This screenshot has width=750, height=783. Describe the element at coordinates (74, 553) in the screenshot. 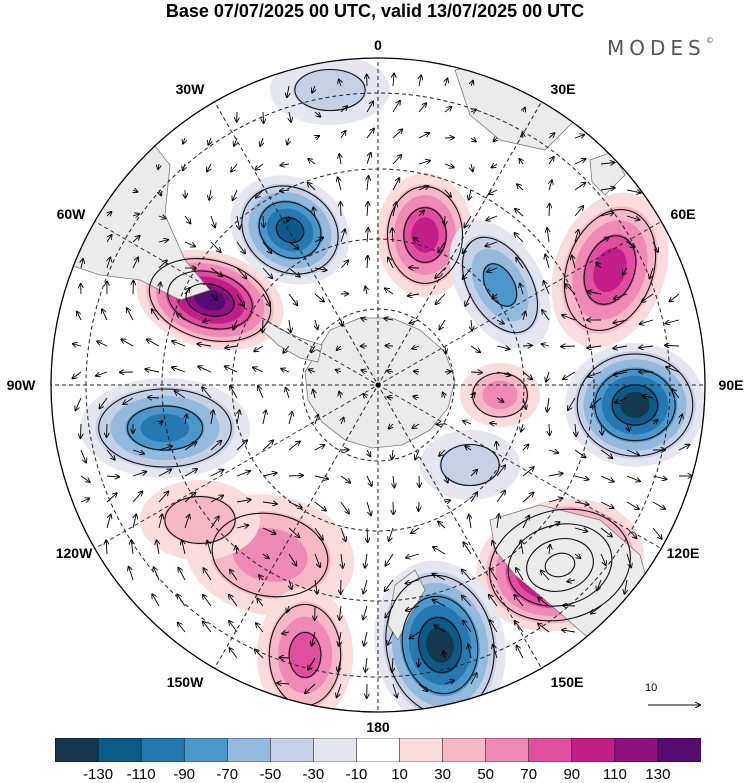

I see `lon-label-120w: 120W` at that location.